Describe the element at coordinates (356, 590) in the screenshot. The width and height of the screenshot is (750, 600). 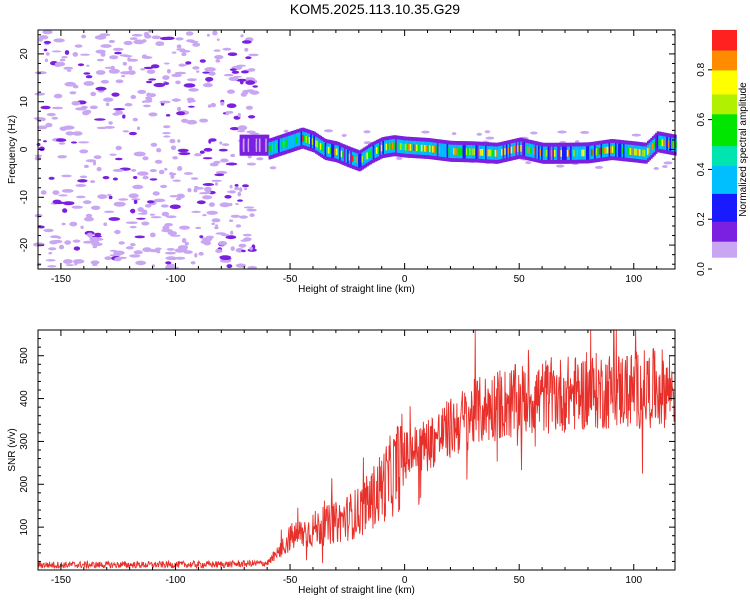
I see `snr-xlabel: Height of straight line (km)` at that location.